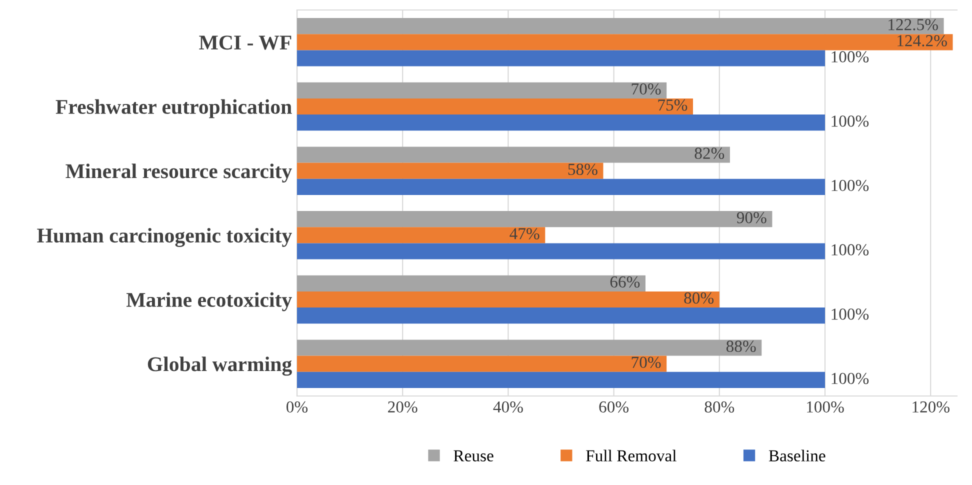  Describe the element at coordinates (583, 170) in the screenshot. I see `data-label: 58%` at that location.